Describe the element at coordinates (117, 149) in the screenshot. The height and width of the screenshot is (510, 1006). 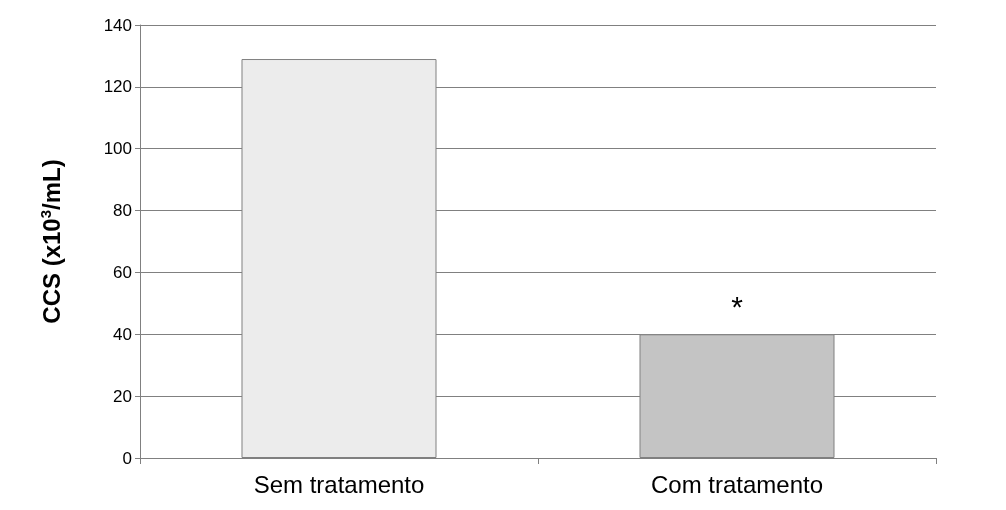
I see `y-tick-label: 100` at that location.